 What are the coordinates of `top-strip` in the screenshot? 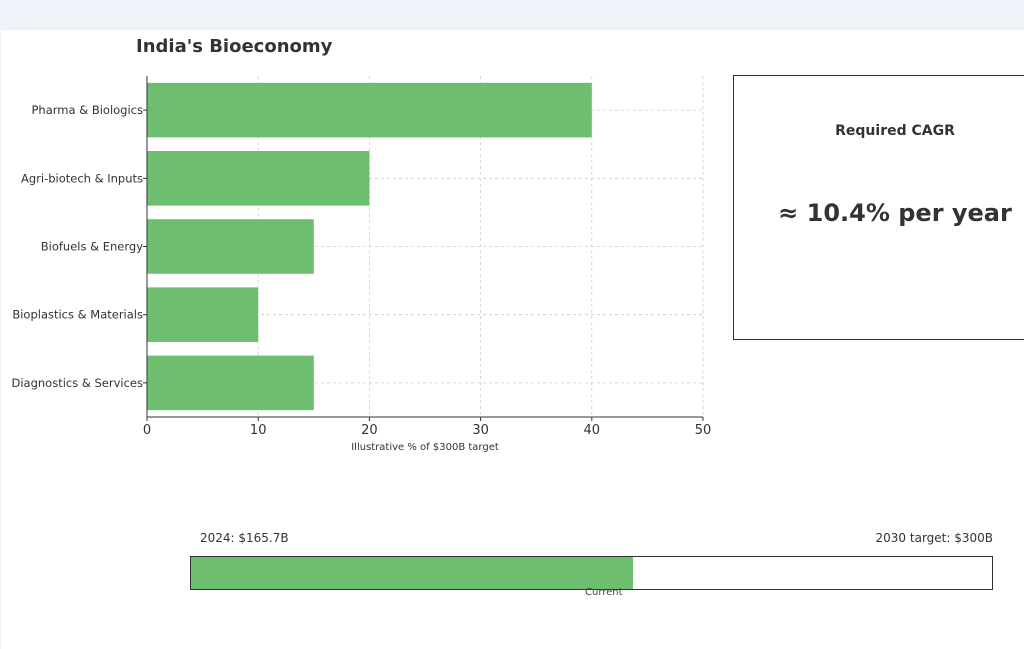 It's located at (512, 15).